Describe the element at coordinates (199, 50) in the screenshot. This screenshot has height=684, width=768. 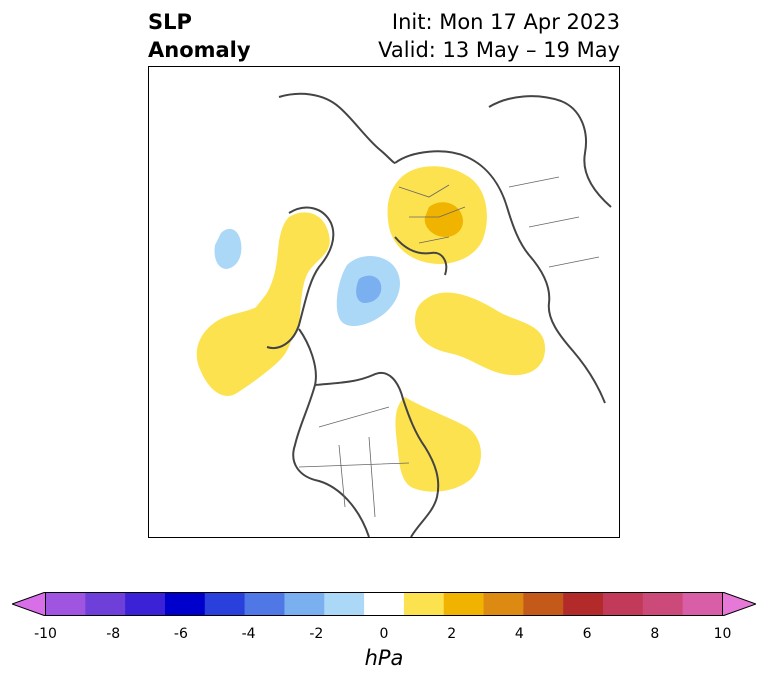
I see `title-line-2: Anomaly` at that location.